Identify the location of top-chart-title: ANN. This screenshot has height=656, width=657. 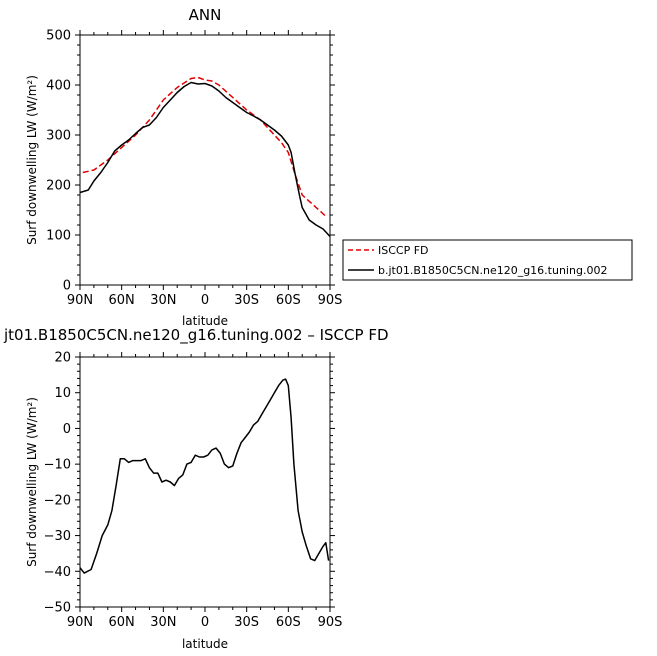
(205, 15).